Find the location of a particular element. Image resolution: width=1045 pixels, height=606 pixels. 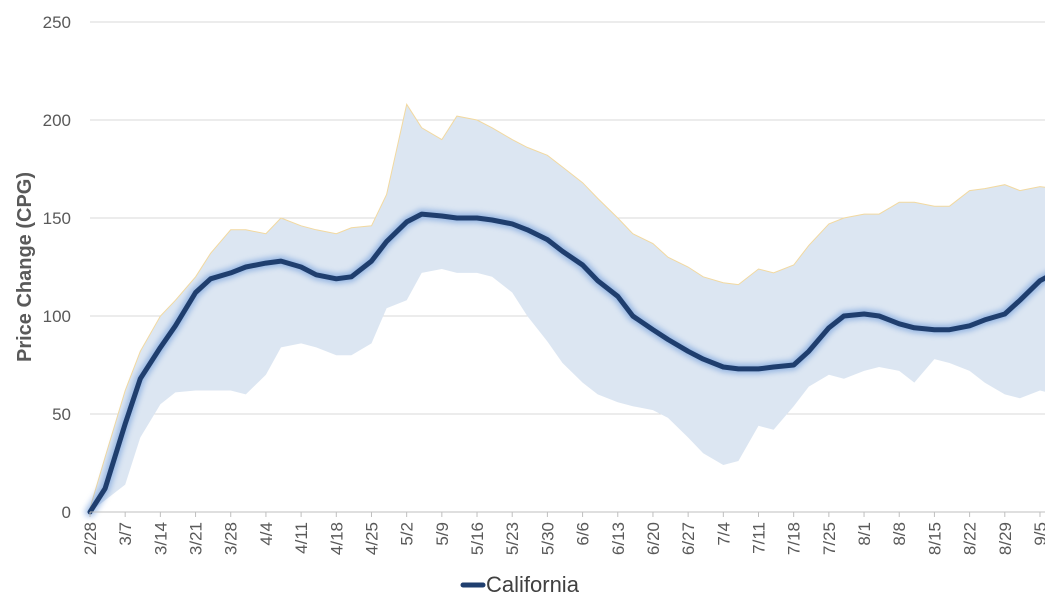

x-tick-8/8: 8/8 is located at coordinates (899, 534).